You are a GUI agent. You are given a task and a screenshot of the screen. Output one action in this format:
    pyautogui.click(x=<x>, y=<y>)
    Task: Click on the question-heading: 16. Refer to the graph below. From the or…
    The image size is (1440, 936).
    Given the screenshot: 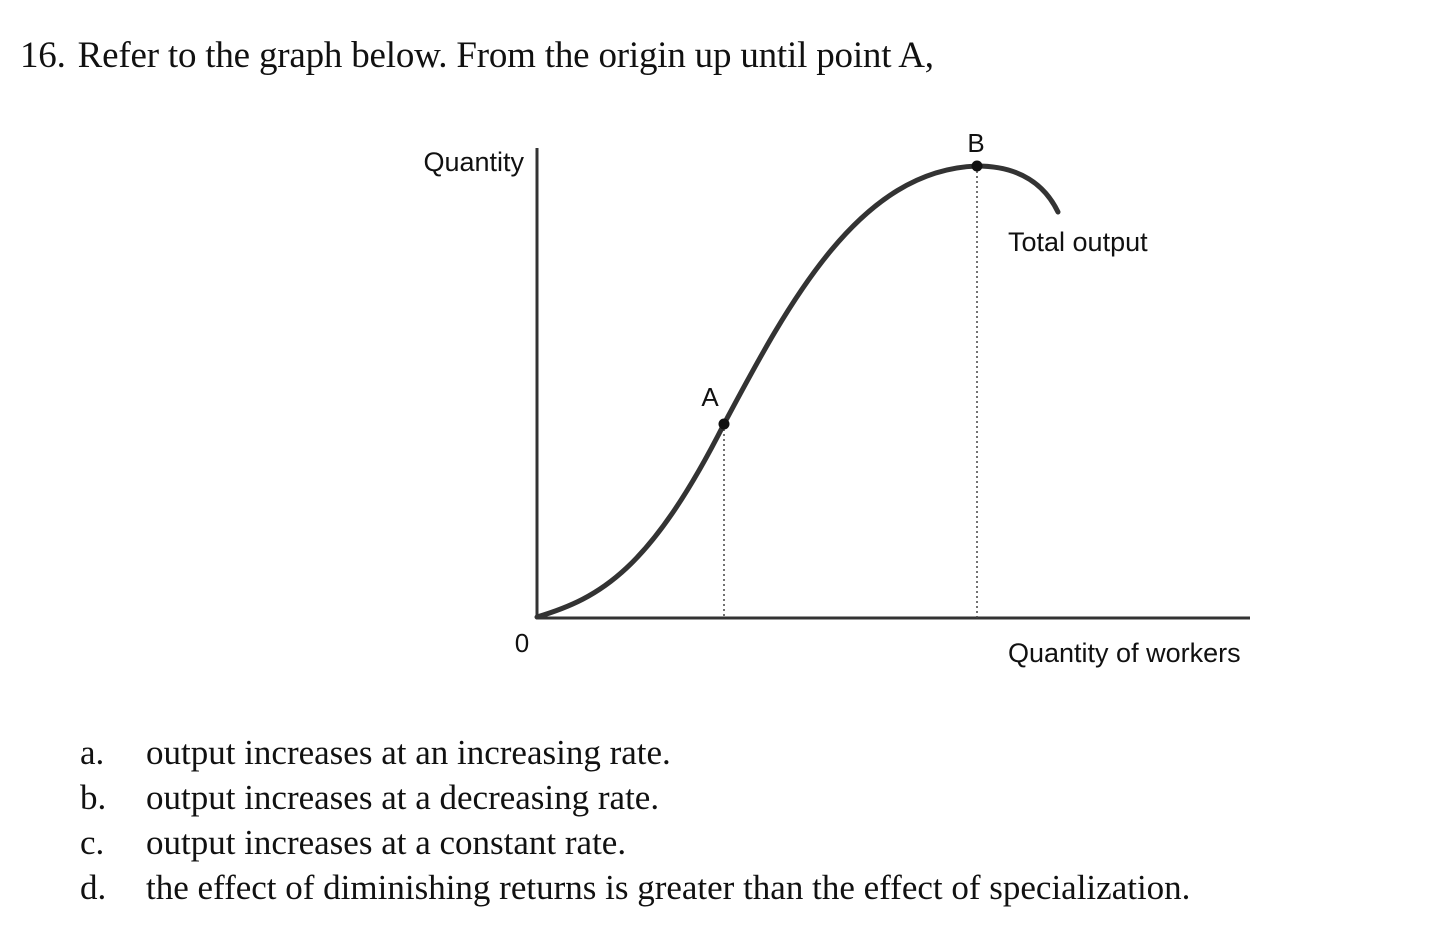 What is the action you would take?
    pyautogui.click(x=477, y=55)
    